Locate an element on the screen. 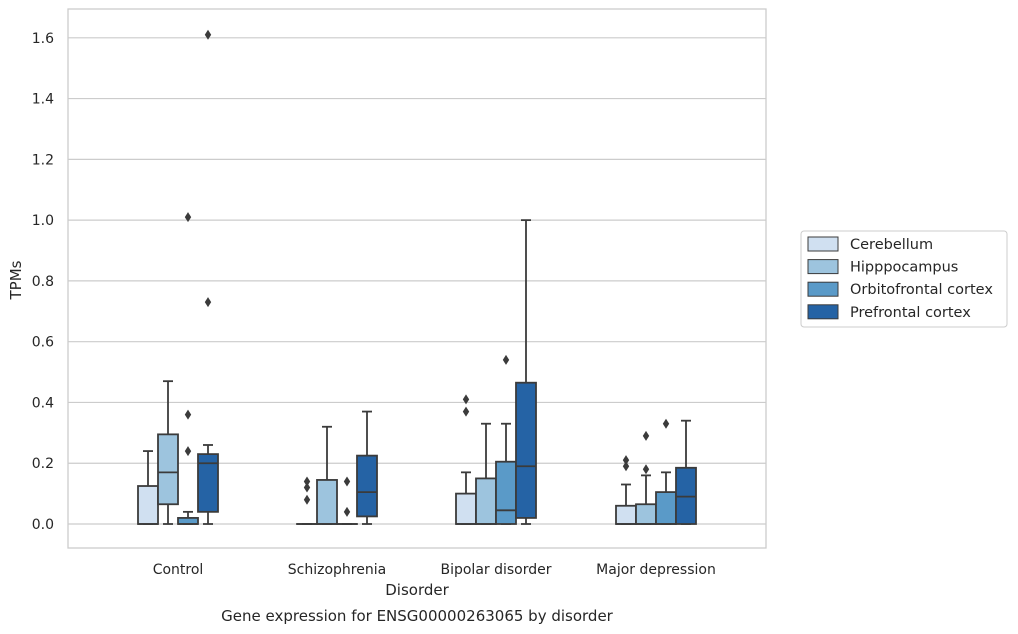 This screenshot has width=1018, height=634. x-tick-label: Major depression is located at coordinates (656, 570).